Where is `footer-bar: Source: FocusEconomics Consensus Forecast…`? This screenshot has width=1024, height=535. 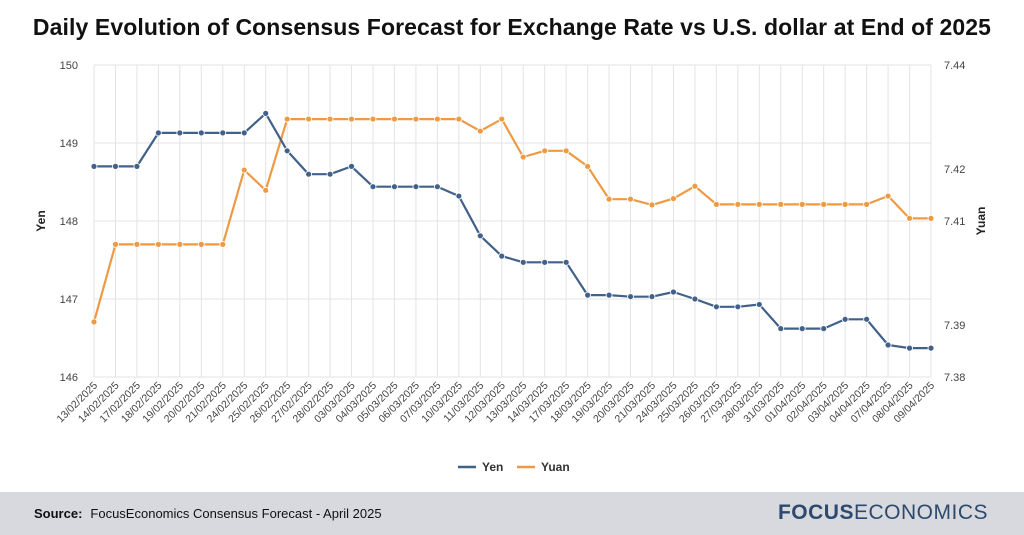
footer-bar: Source: FocusEconomics Consensus Forecast… is located at coordinates (512, 513).